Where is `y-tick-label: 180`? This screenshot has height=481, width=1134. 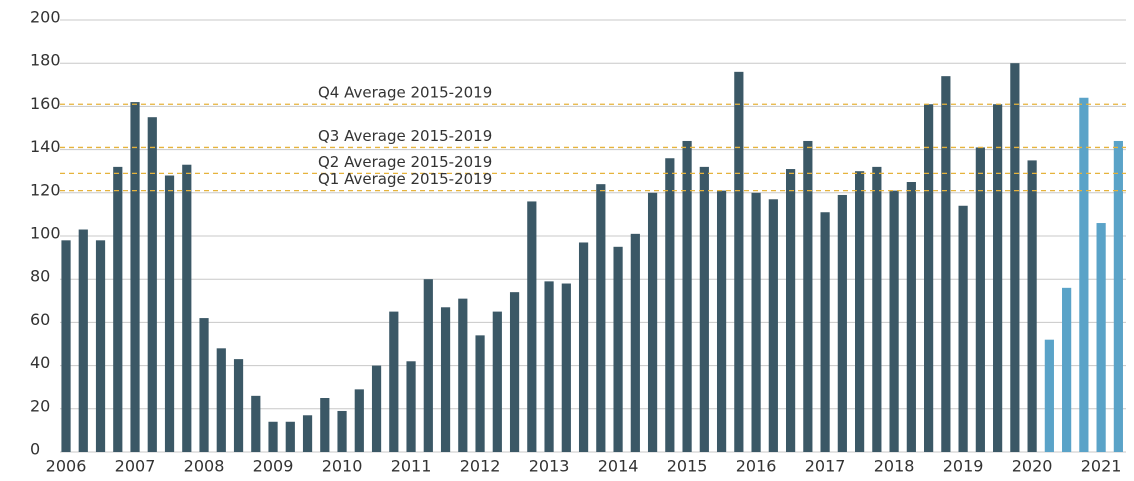 y-tick-label: 180 is located at coordinates (45, 60).